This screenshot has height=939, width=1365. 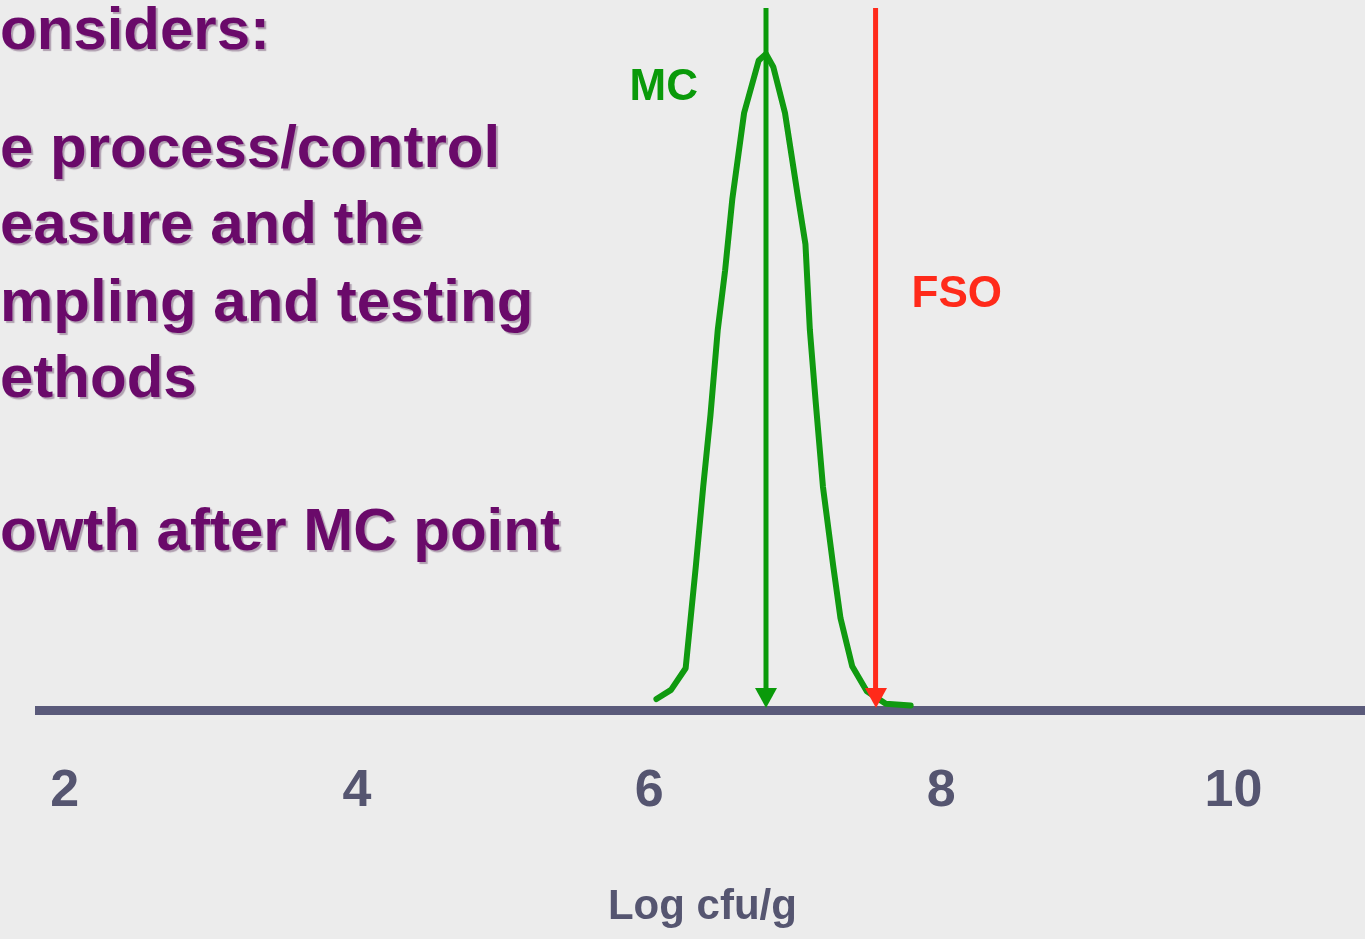 What do you see at coordinates (267, 300) in the screenshot?
I see `slide-text: mpling and testing` at bounding box center [267, 300].